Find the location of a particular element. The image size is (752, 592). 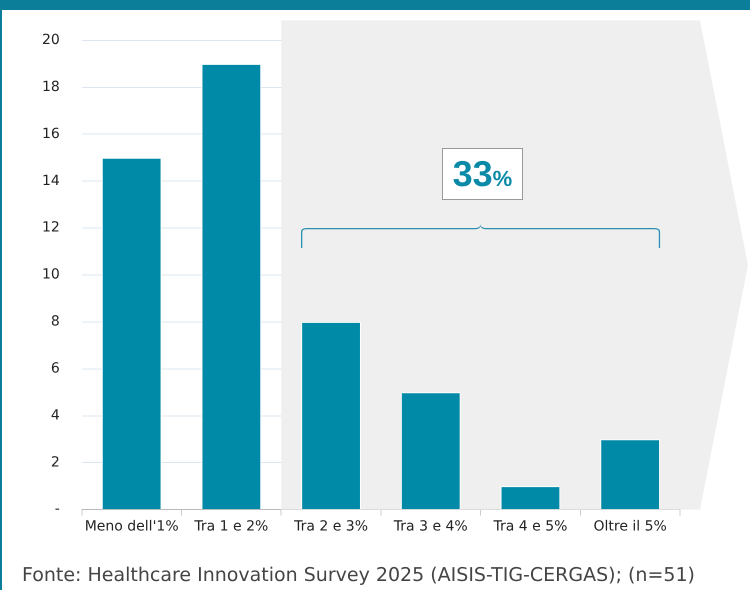

band-label: 33% is located at coordinates (483, 174).